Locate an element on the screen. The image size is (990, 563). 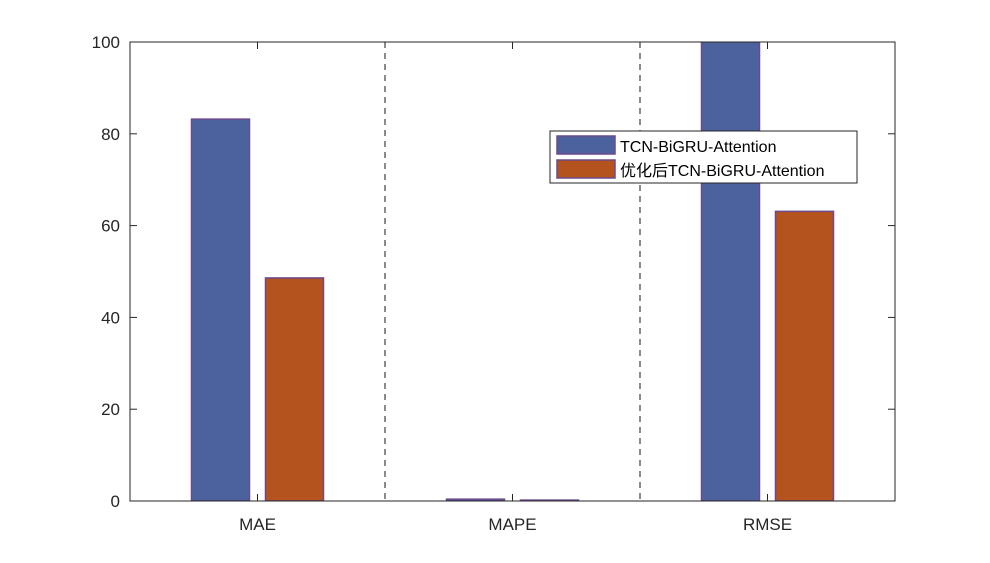
x-tick-label-mae: MAE is located at coordinates (257, 524).